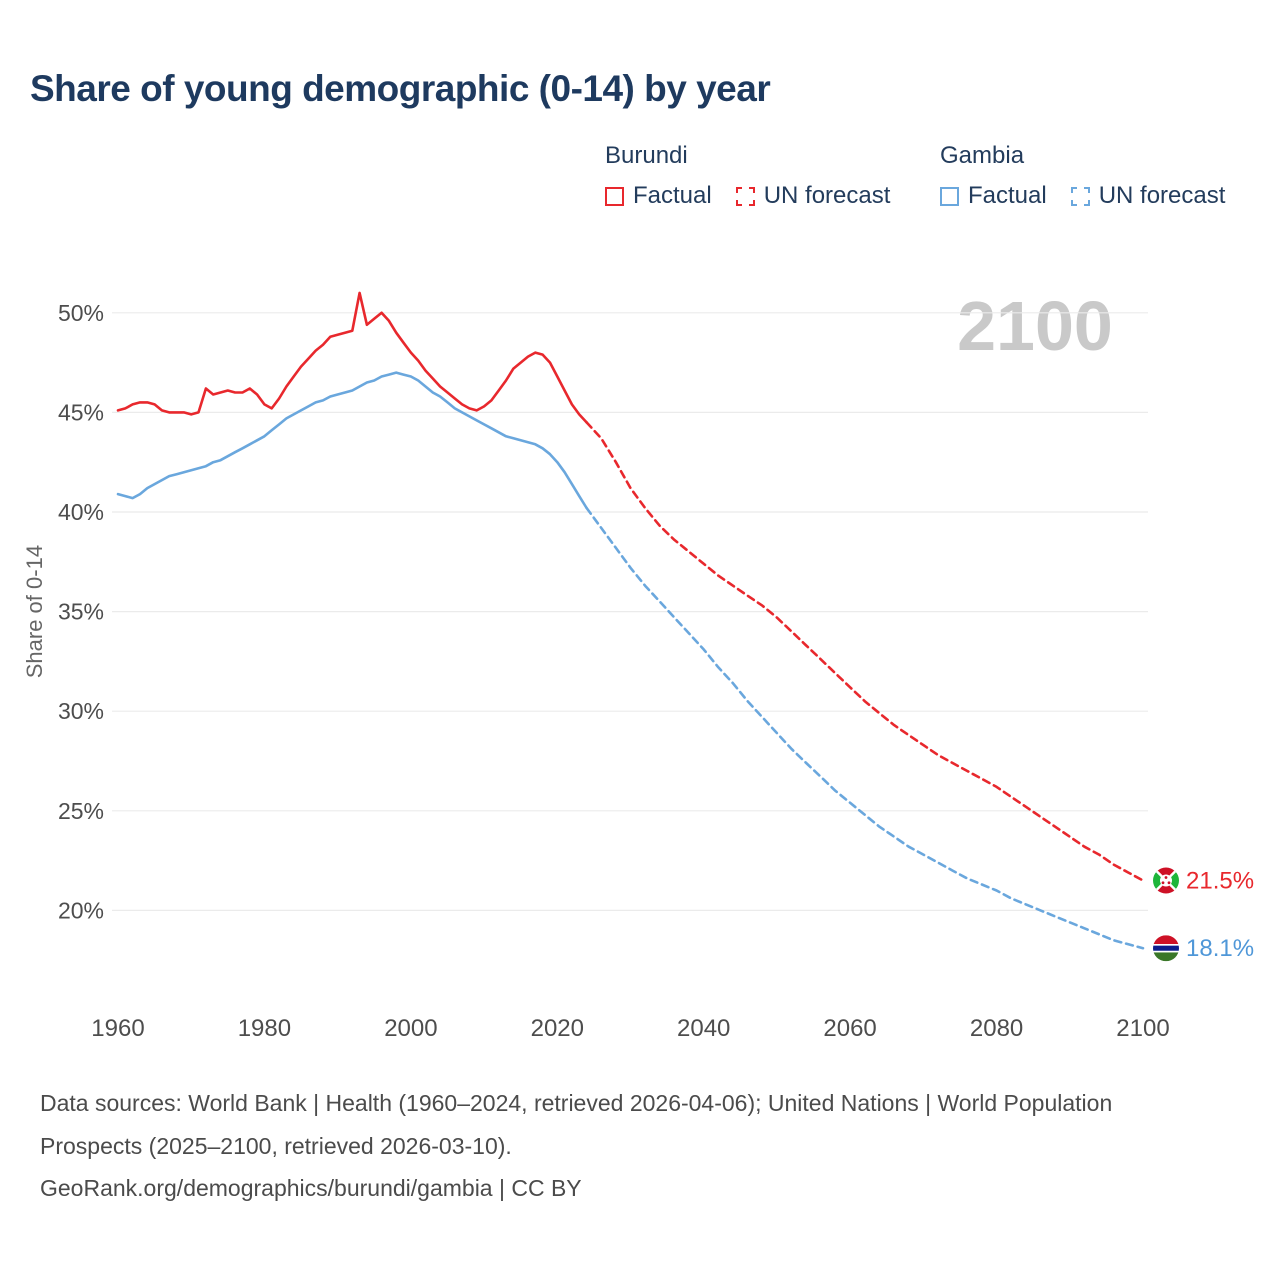 The height and width of the screenshot is (1280, 1280). Describe the element at coordinates (1166, 948) in the screenshot. I see `gambia-flag-icon` at that location.